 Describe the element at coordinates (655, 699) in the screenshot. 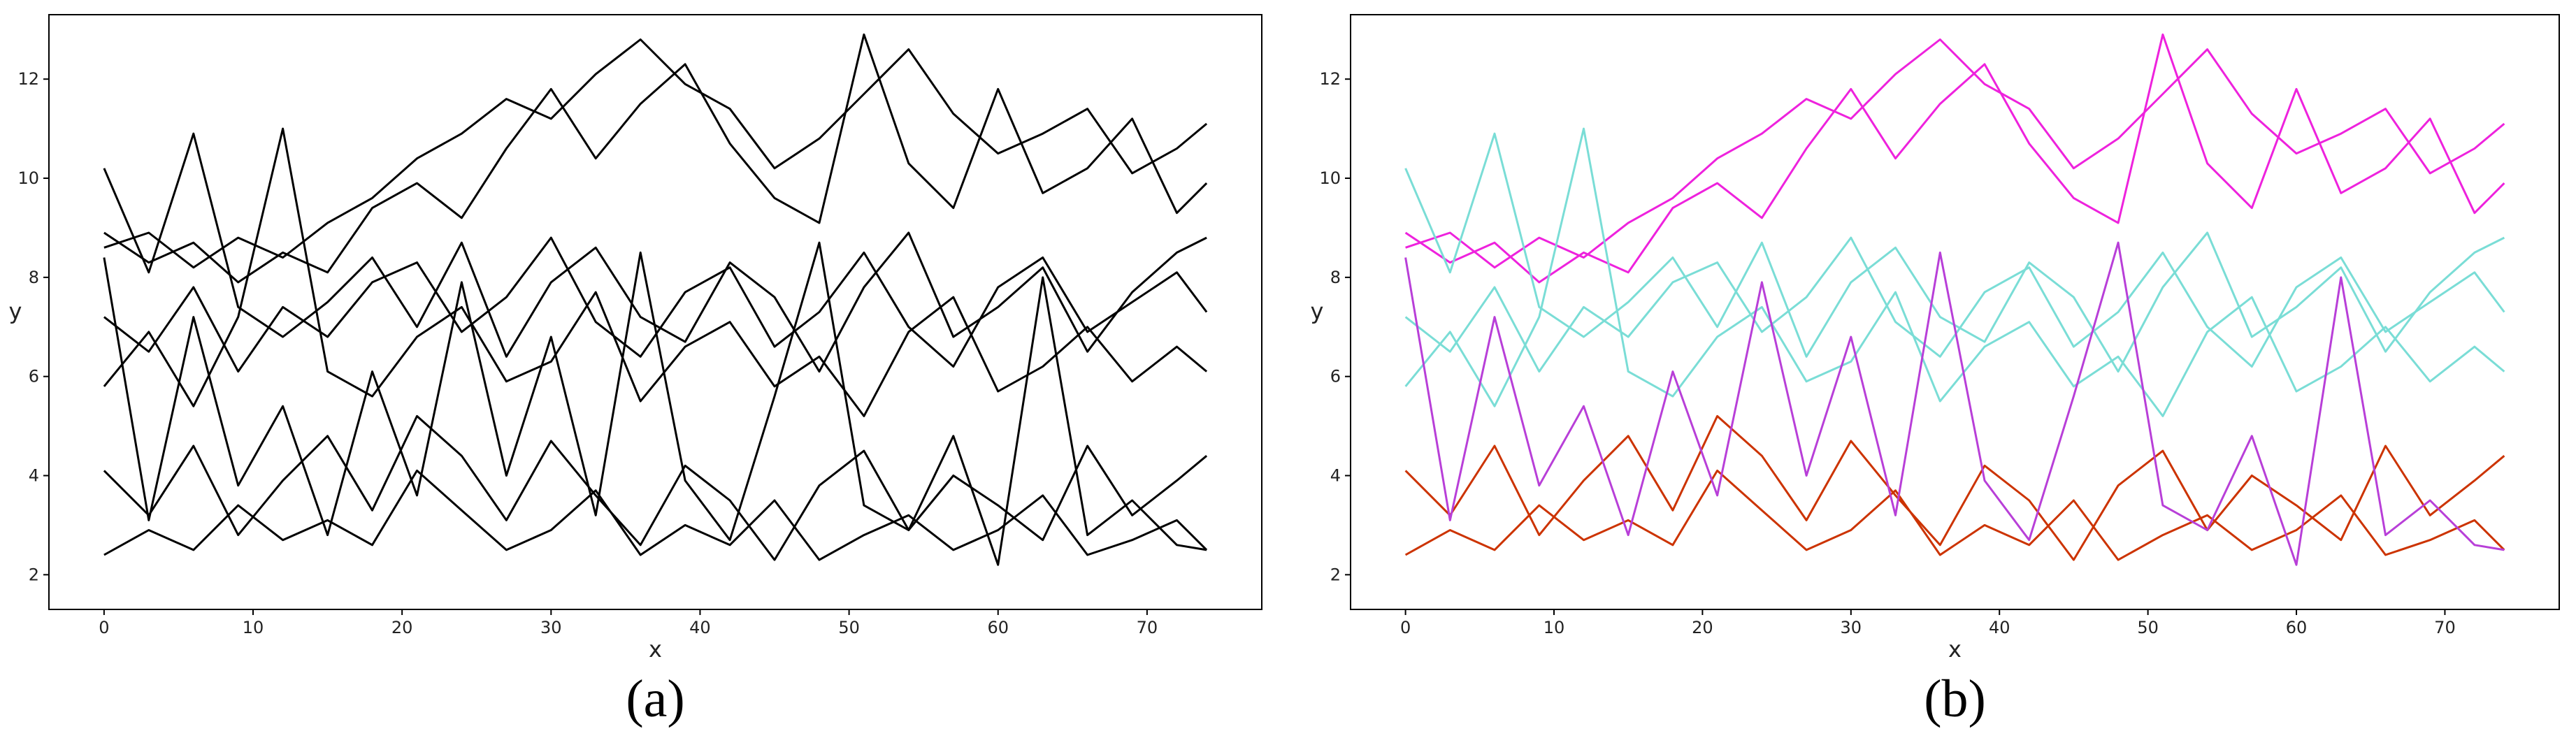

I see `caption: (a)` at that location.